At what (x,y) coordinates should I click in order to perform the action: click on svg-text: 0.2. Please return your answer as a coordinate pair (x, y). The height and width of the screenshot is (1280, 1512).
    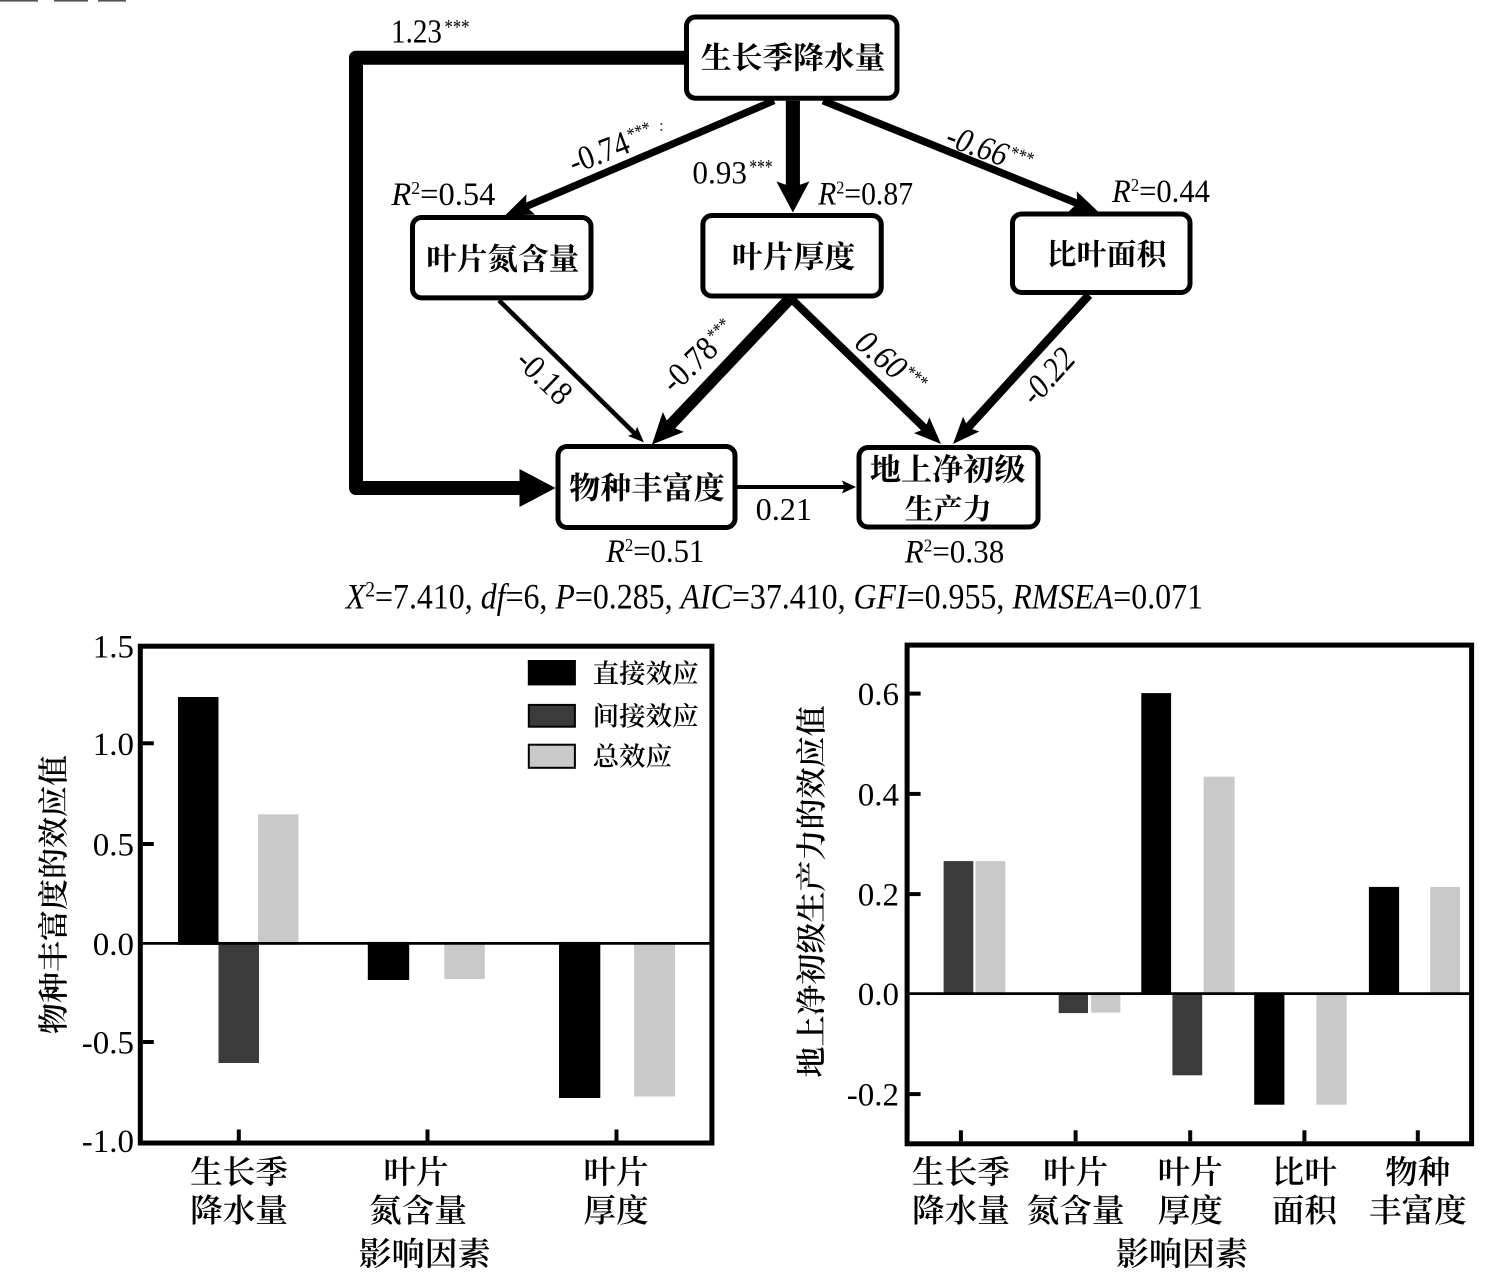
    Looking at the image, I should click on (878, 896).